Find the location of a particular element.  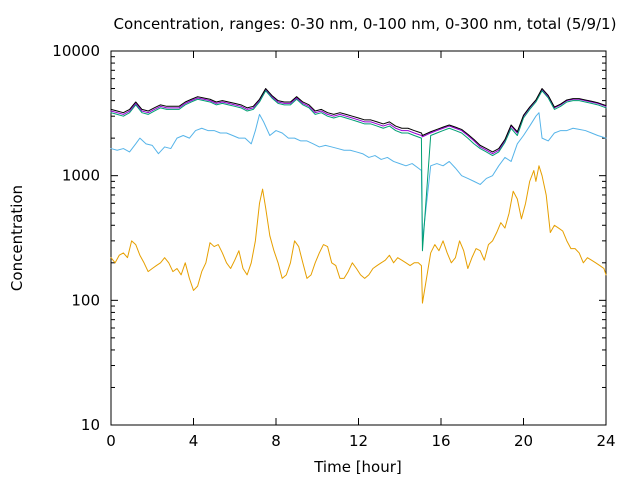

y-tick-label: 1000 is located at coordinates (81, 176).